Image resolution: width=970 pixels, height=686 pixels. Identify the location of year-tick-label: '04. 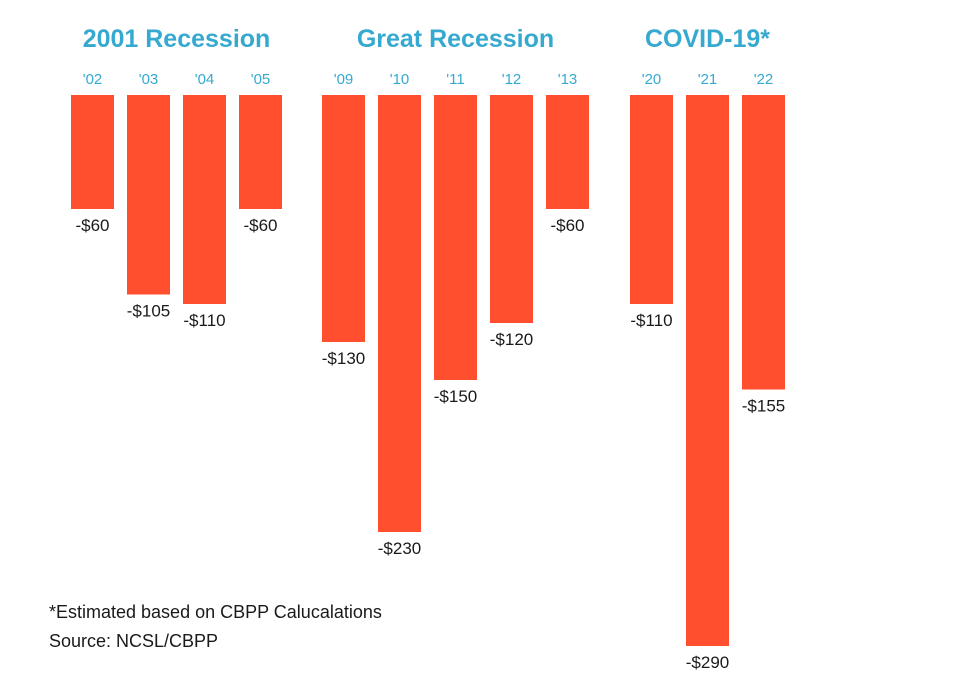
(205, 79).